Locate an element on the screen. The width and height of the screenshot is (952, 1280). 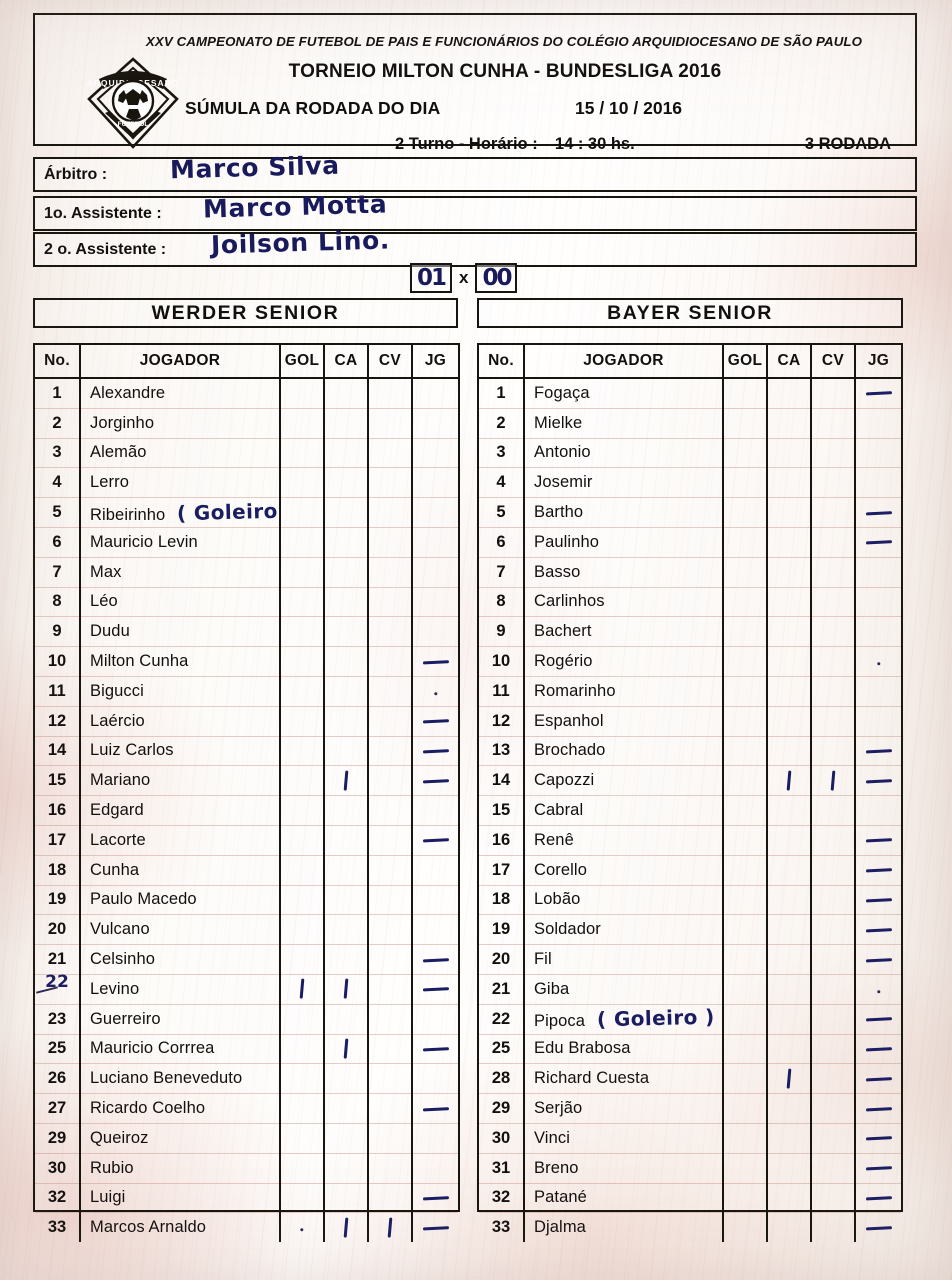
table-row: 2 Mielke is located at coordinates (690, 423).